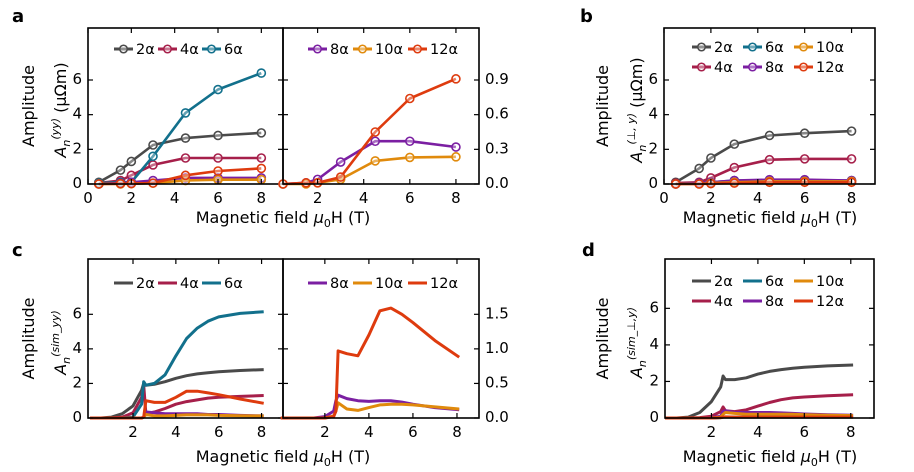 This screenshot has height=472, width=914. I want to click on y-tick-label: 4, so click(654, 344).